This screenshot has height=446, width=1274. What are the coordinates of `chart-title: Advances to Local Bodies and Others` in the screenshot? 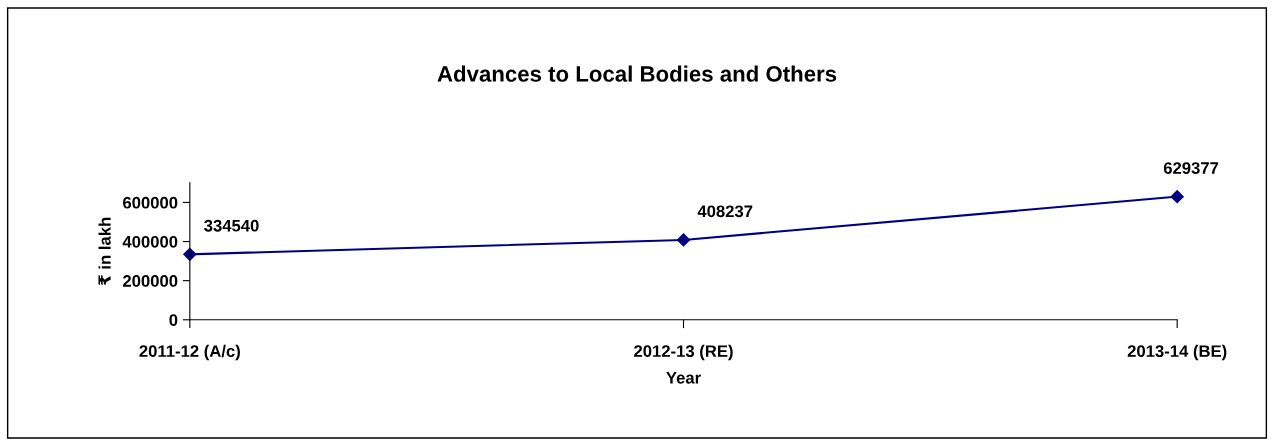 It's located at (637, 73).